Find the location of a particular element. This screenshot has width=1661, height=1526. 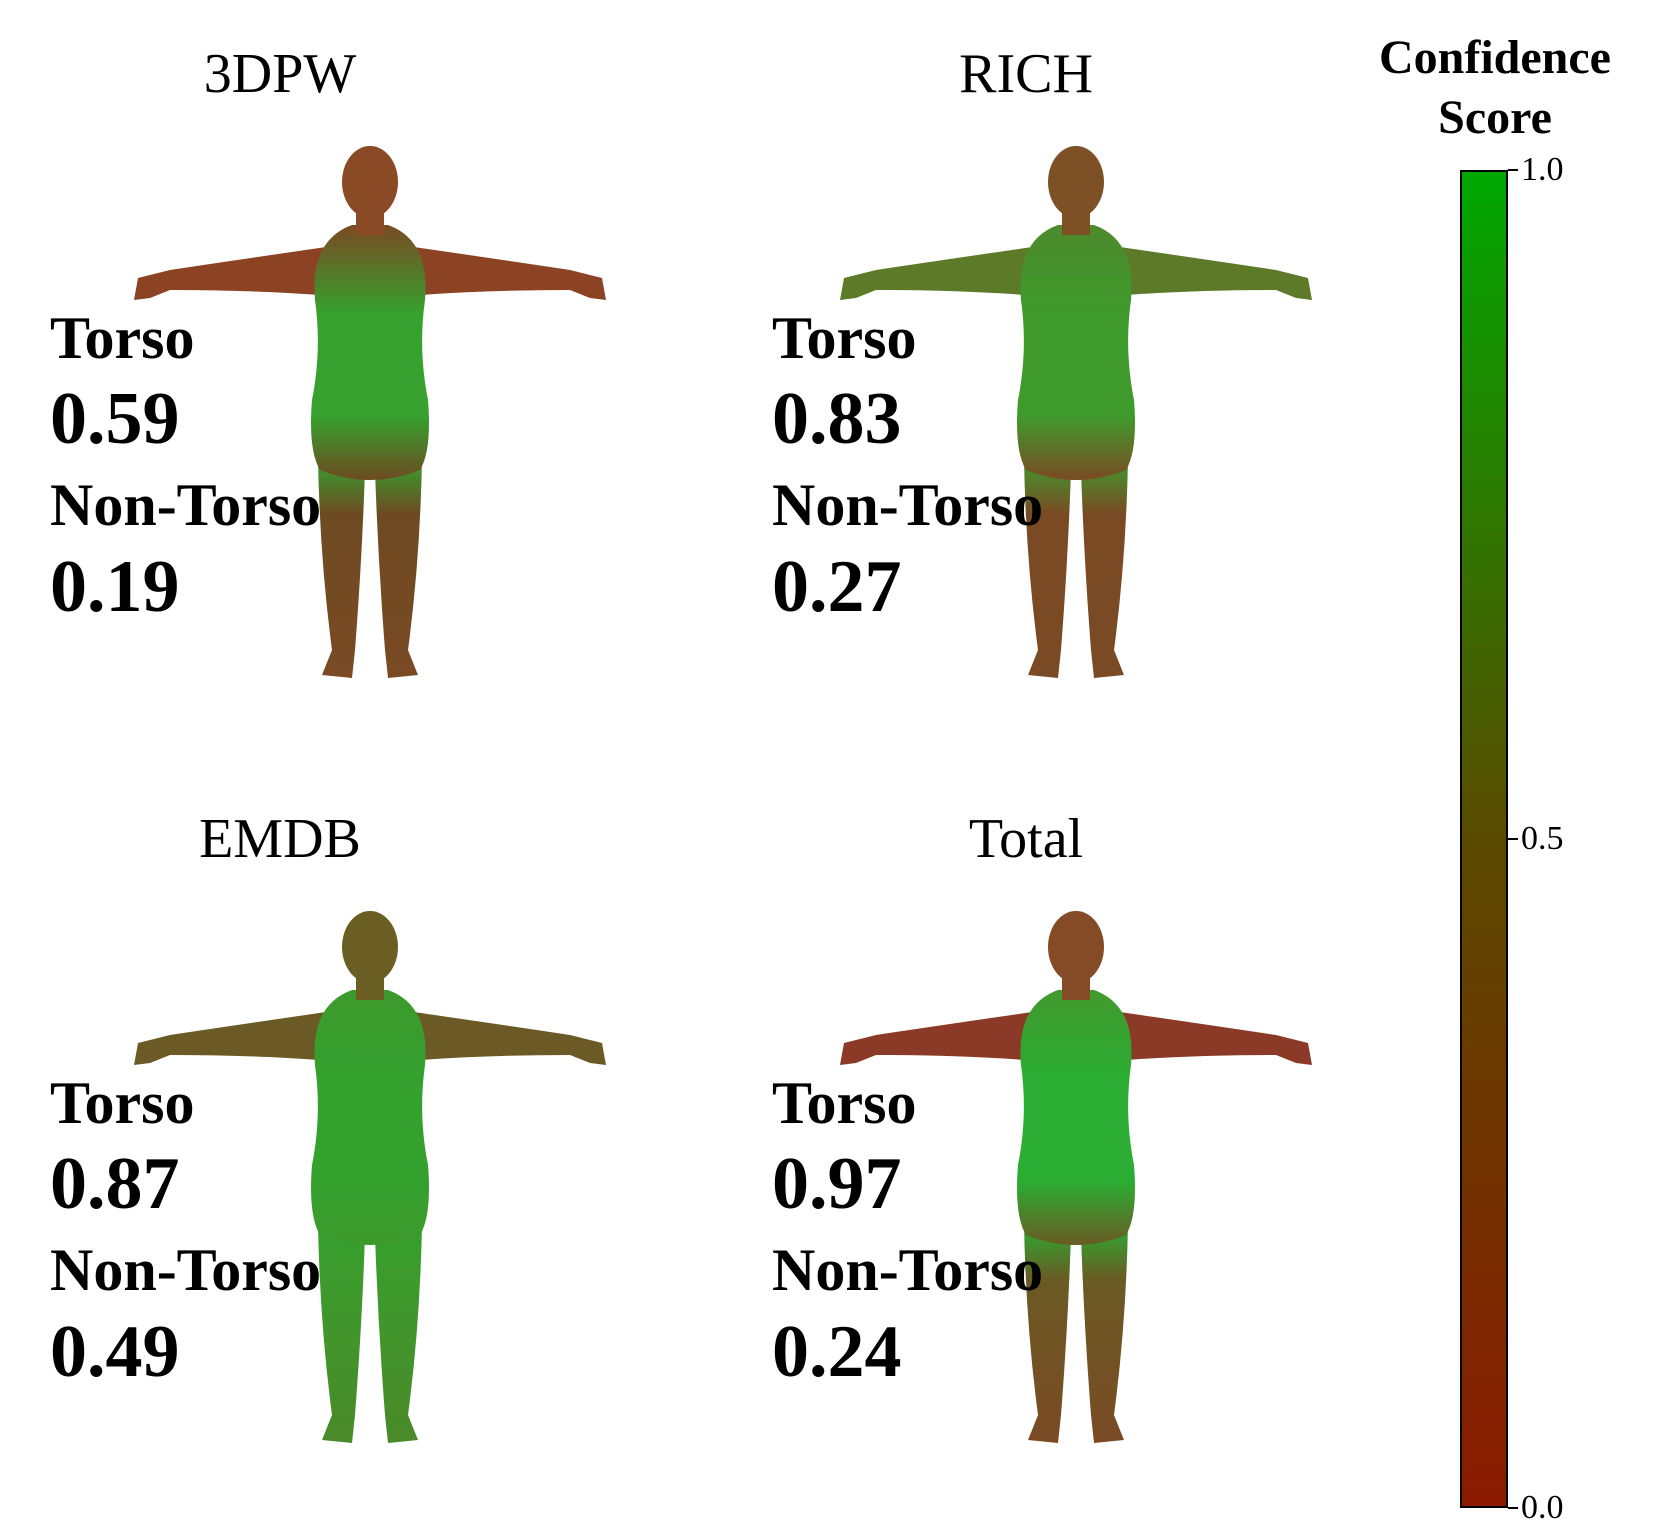

colorbar-title: Confidence Score is located at coordinates (1495, 88).